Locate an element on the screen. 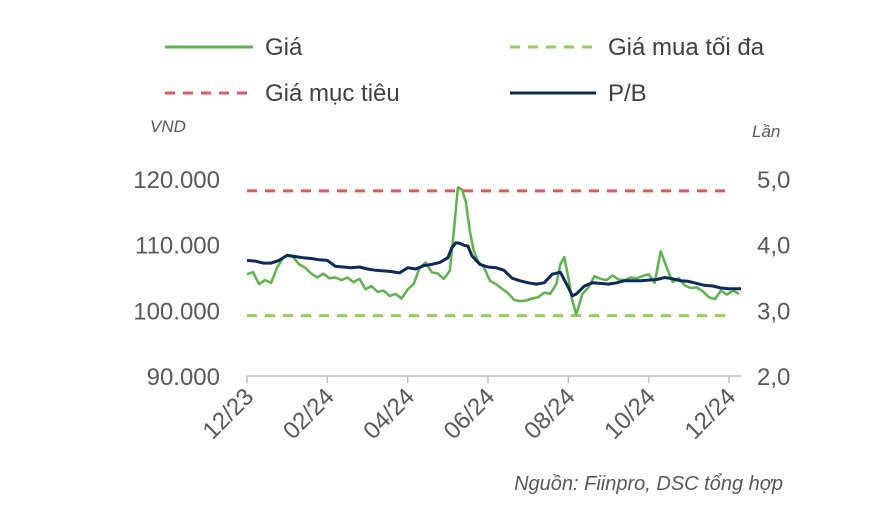 This screenshot has height=532, width=889. x-tick-label: 02/24 is located at coordinates (309, 414).